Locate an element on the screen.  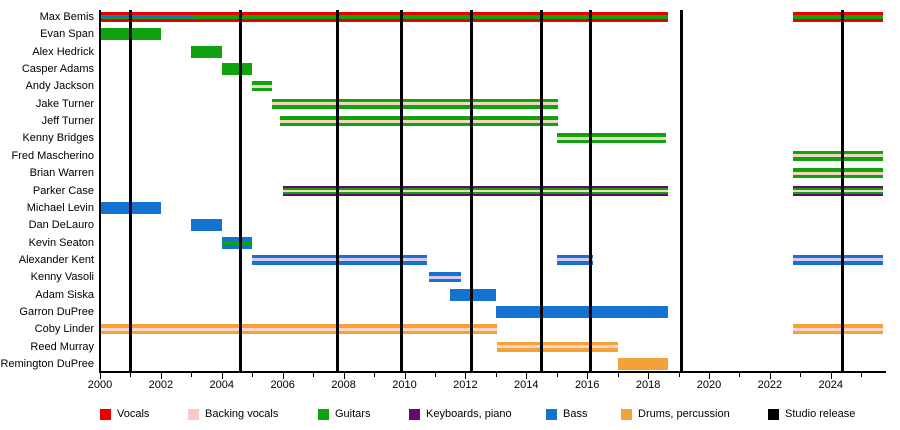
member-label: Fred Mascherino is located at coordinates (52, 155).